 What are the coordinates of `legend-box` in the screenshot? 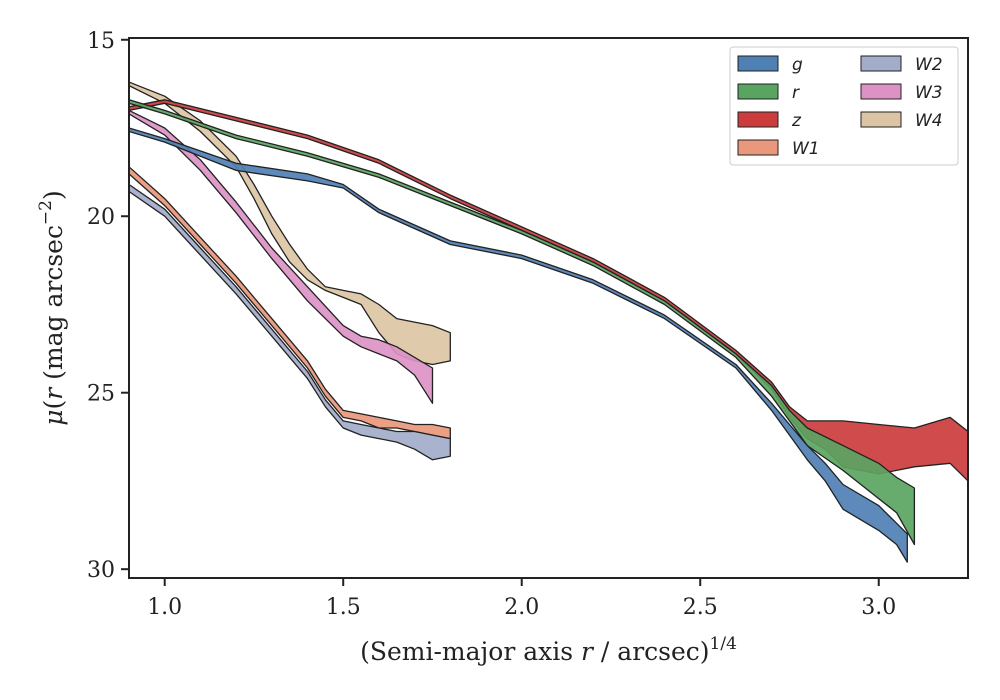 It's located at (844, 106).